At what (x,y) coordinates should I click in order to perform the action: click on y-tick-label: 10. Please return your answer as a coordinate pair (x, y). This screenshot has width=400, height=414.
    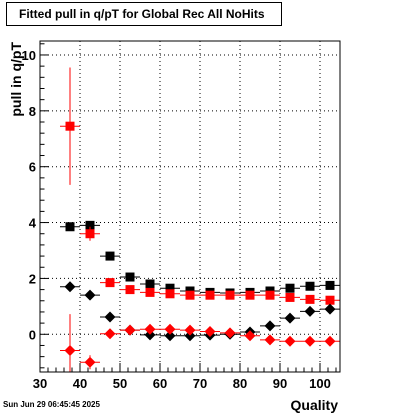
    Looking at the image, I should click on (29, 55).